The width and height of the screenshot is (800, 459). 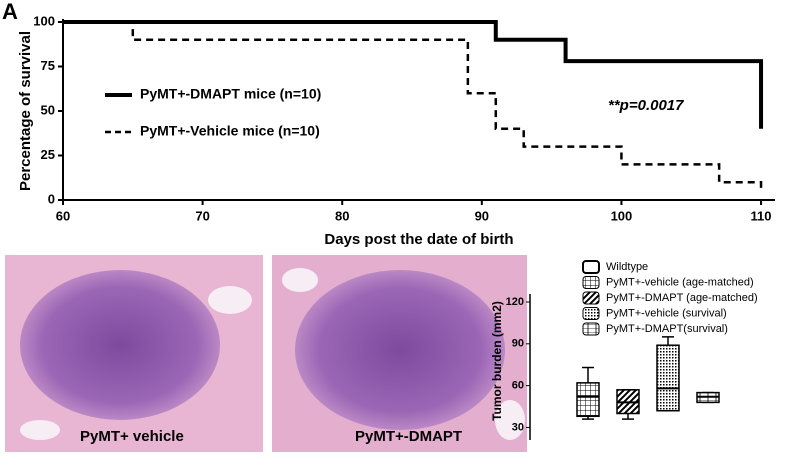 What do you see at coordinates (761, 215) in the screenshot?
I see `x-tick-label: 110` at bounding box center [761, 215].